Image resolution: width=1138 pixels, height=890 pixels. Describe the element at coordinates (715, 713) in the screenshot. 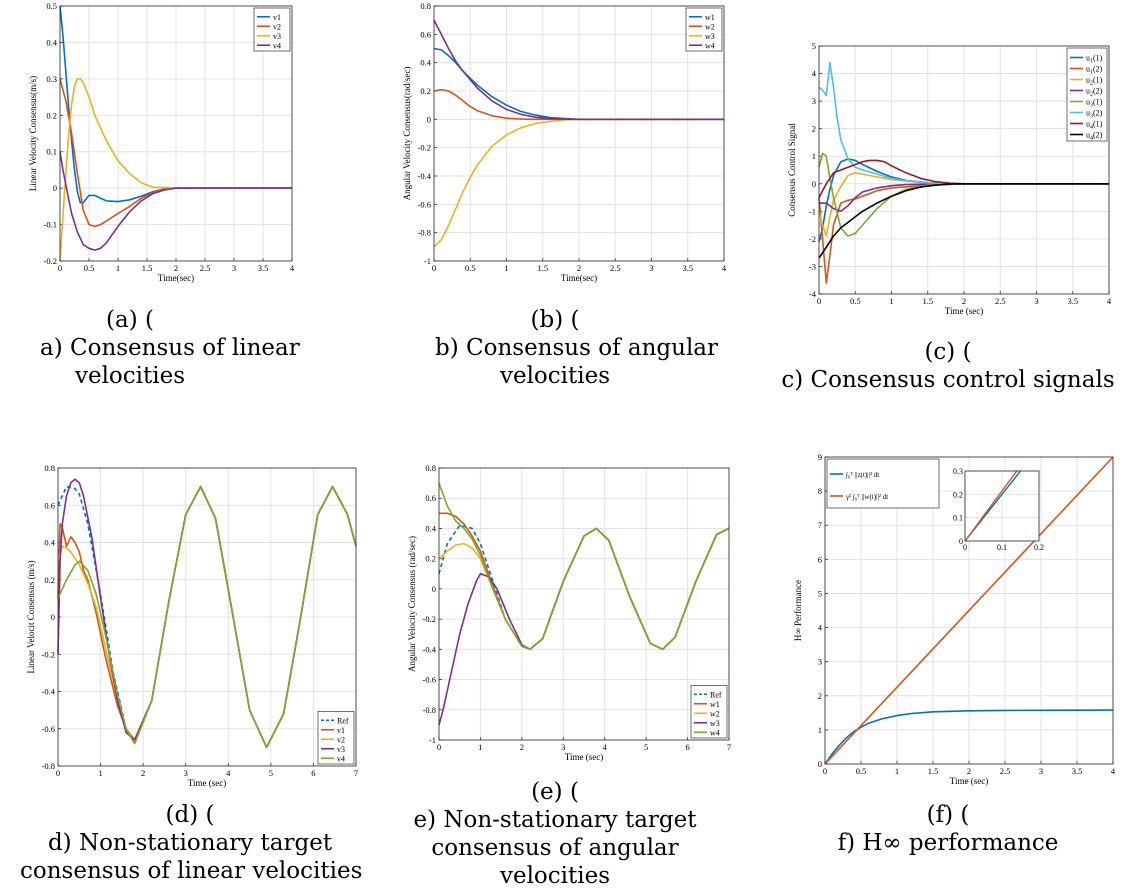

I see `legend-label: w2` at that location.